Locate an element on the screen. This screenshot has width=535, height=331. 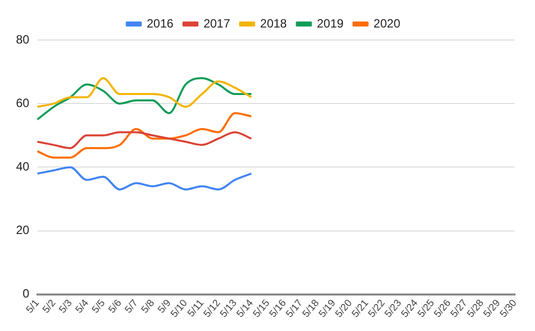
legend-label: 2017 is located at coordinates (216, 23).